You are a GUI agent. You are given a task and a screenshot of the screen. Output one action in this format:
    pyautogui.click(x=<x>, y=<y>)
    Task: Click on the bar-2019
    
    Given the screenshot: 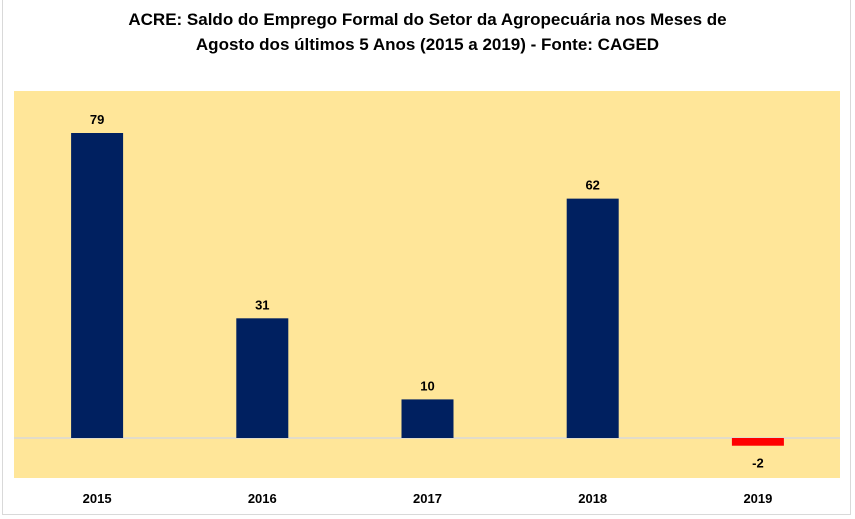 What is the action you would take?
    pyautogui.click(x=757, y=442)
    